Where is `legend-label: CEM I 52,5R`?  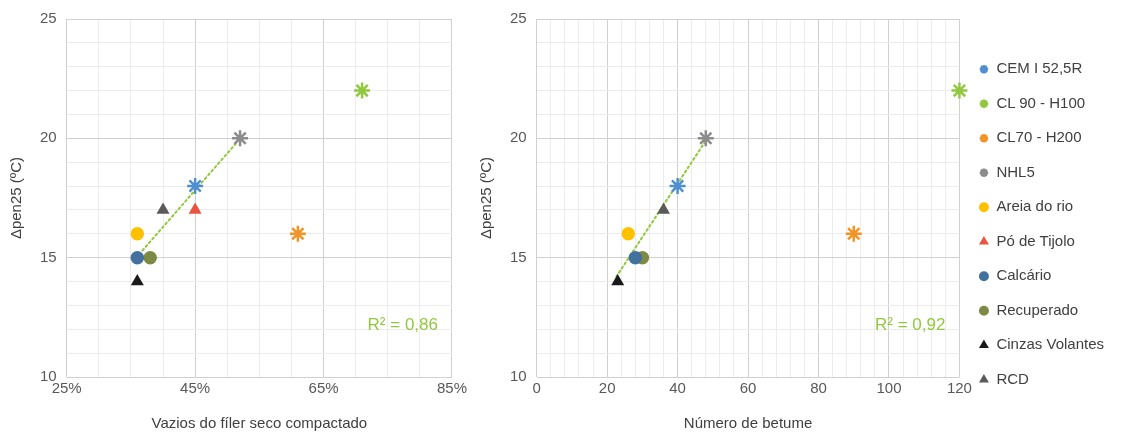 legend-label: CEM I 52,5R is located at coordinates (1039, 68).